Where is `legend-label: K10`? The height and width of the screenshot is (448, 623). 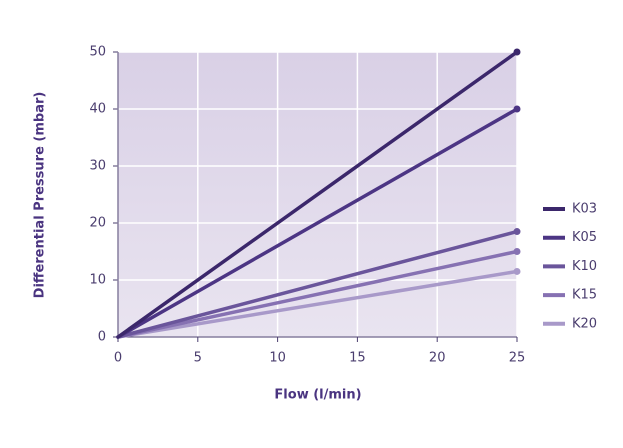 legend-label: K10 is located at coordinates (584, 266).